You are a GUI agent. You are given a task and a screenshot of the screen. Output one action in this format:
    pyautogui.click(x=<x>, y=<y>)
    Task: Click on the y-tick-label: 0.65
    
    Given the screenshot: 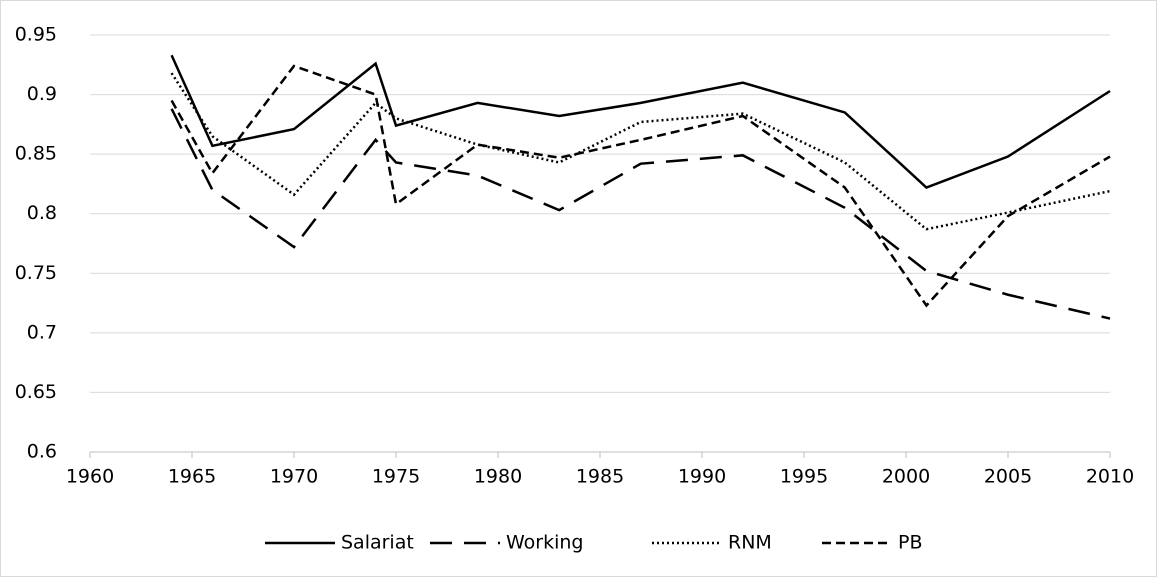 What is the action you would take?
    pyautogui.click(x=36, y=392)
    